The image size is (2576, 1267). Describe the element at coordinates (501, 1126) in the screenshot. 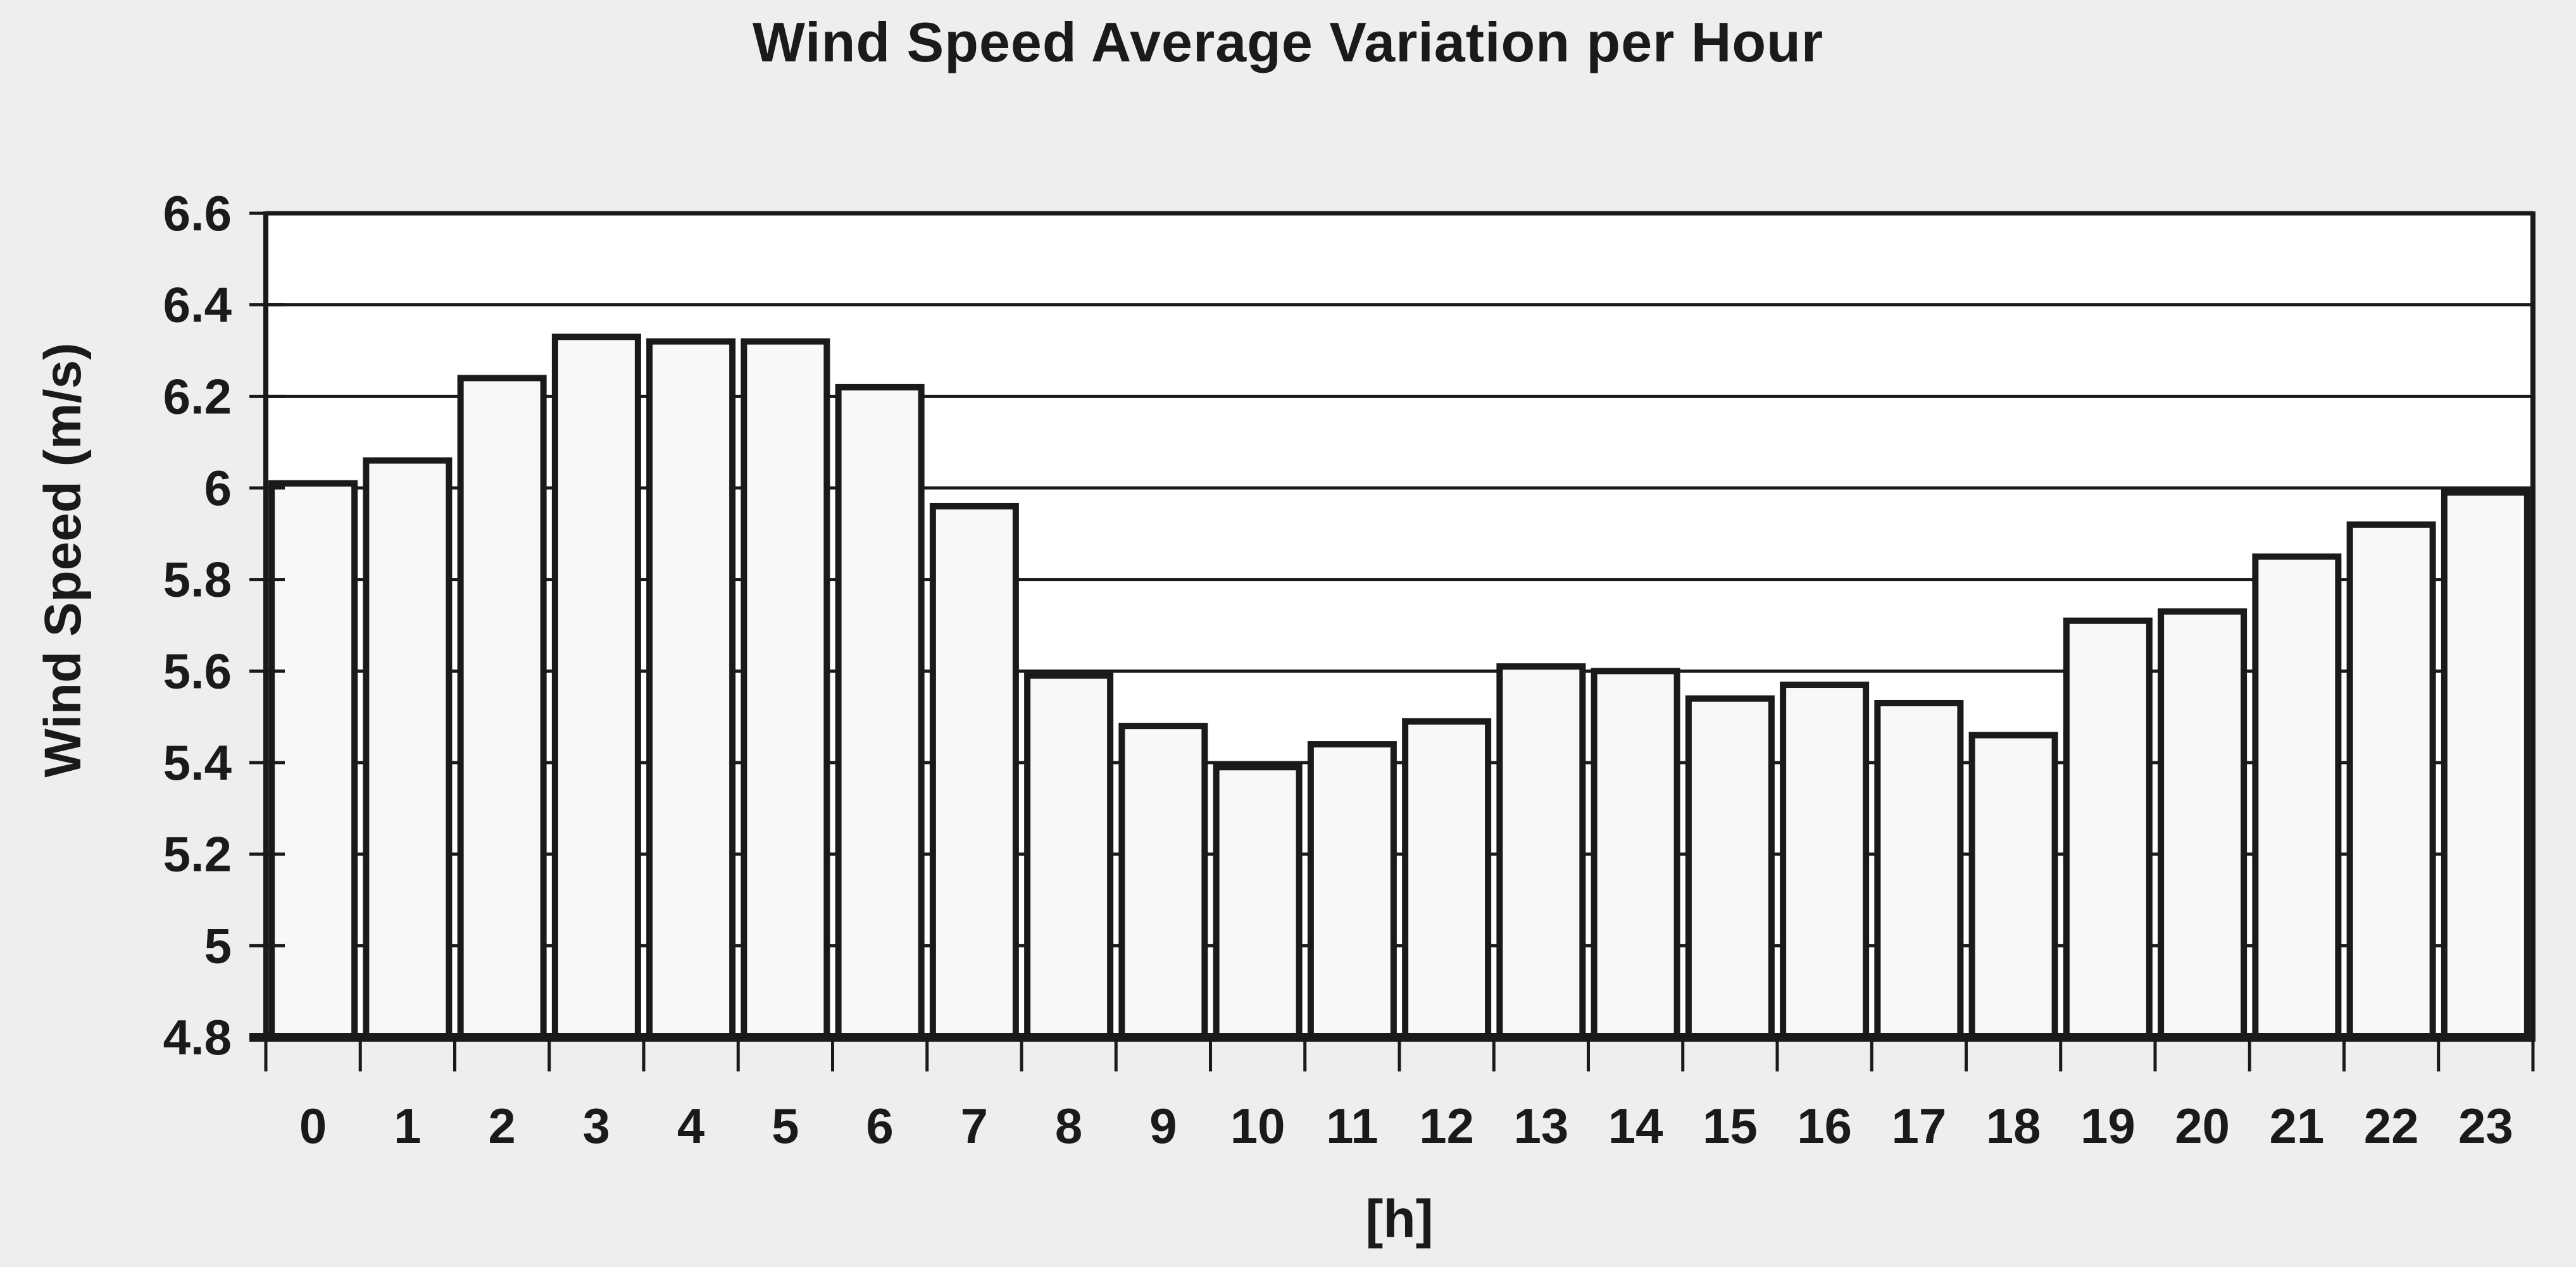

I see `x-tick-label-2: 2` at that location.